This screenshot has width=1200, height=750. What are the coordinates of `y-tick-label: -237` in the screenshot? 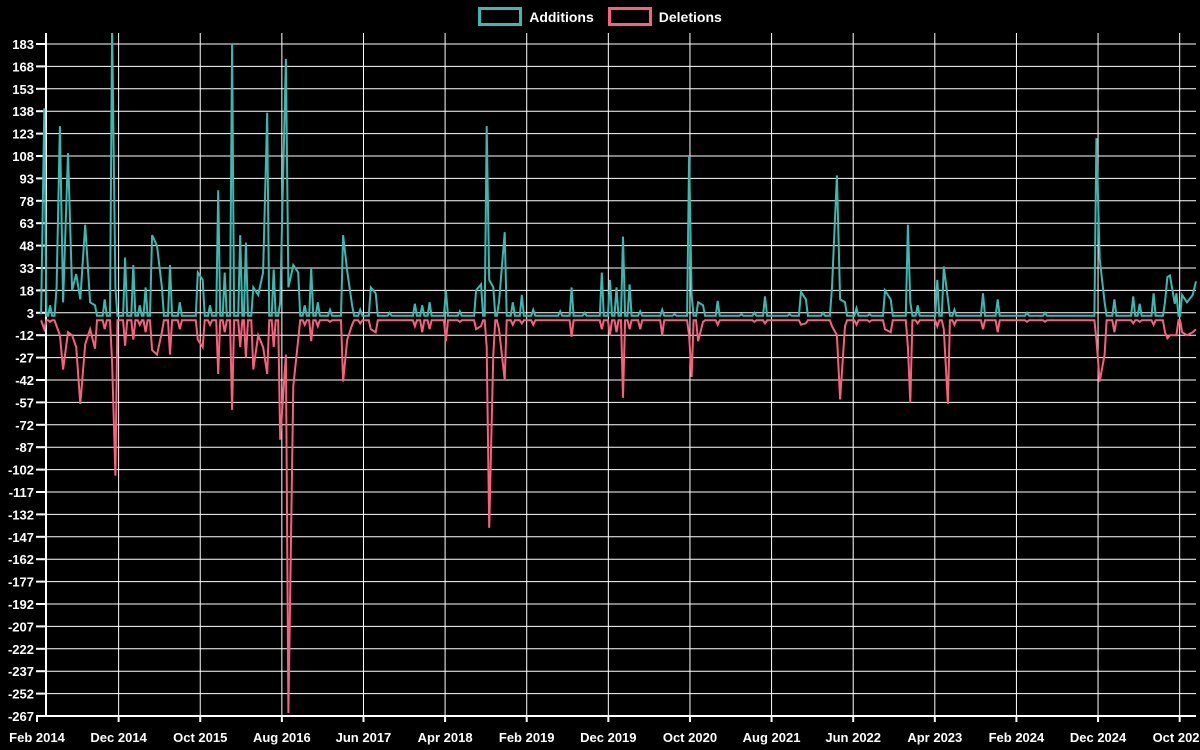 It's located at (21, 671).